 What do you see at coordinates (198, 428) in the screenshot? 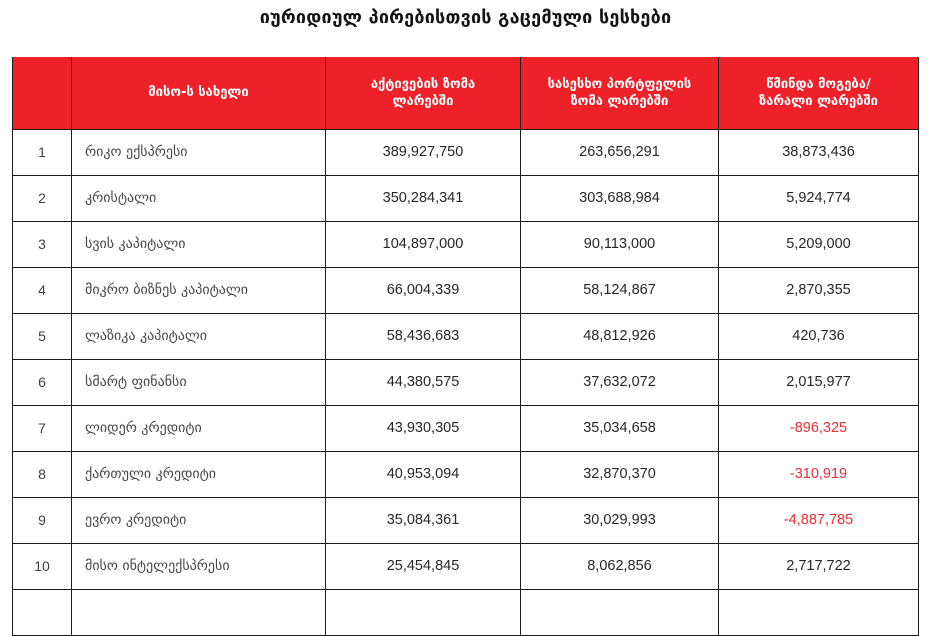
I see `mfo-name-cell: ლიდერ კრედიტი` at bounding box center [198, 428].